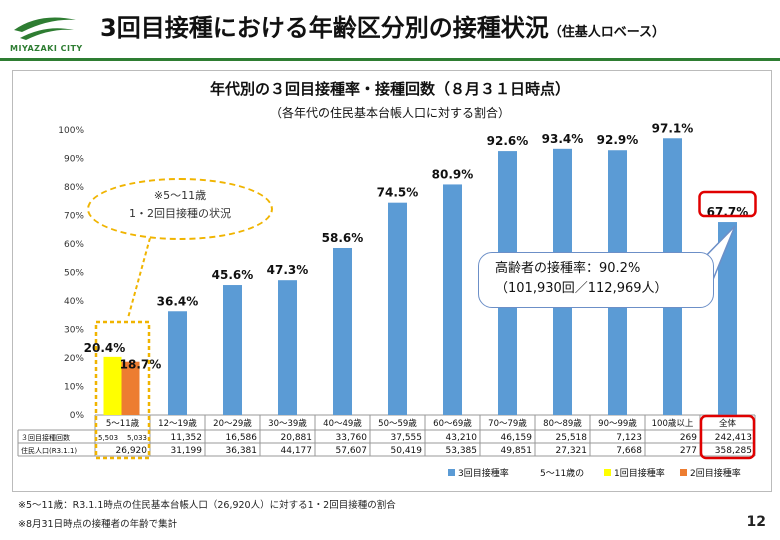 The height and width of the screenshot is (540, 780). What do you see at coordinates (453, 174) in the screenshot?
I see `bar-data-label: 80.9%` at bounding box center [453, 174].